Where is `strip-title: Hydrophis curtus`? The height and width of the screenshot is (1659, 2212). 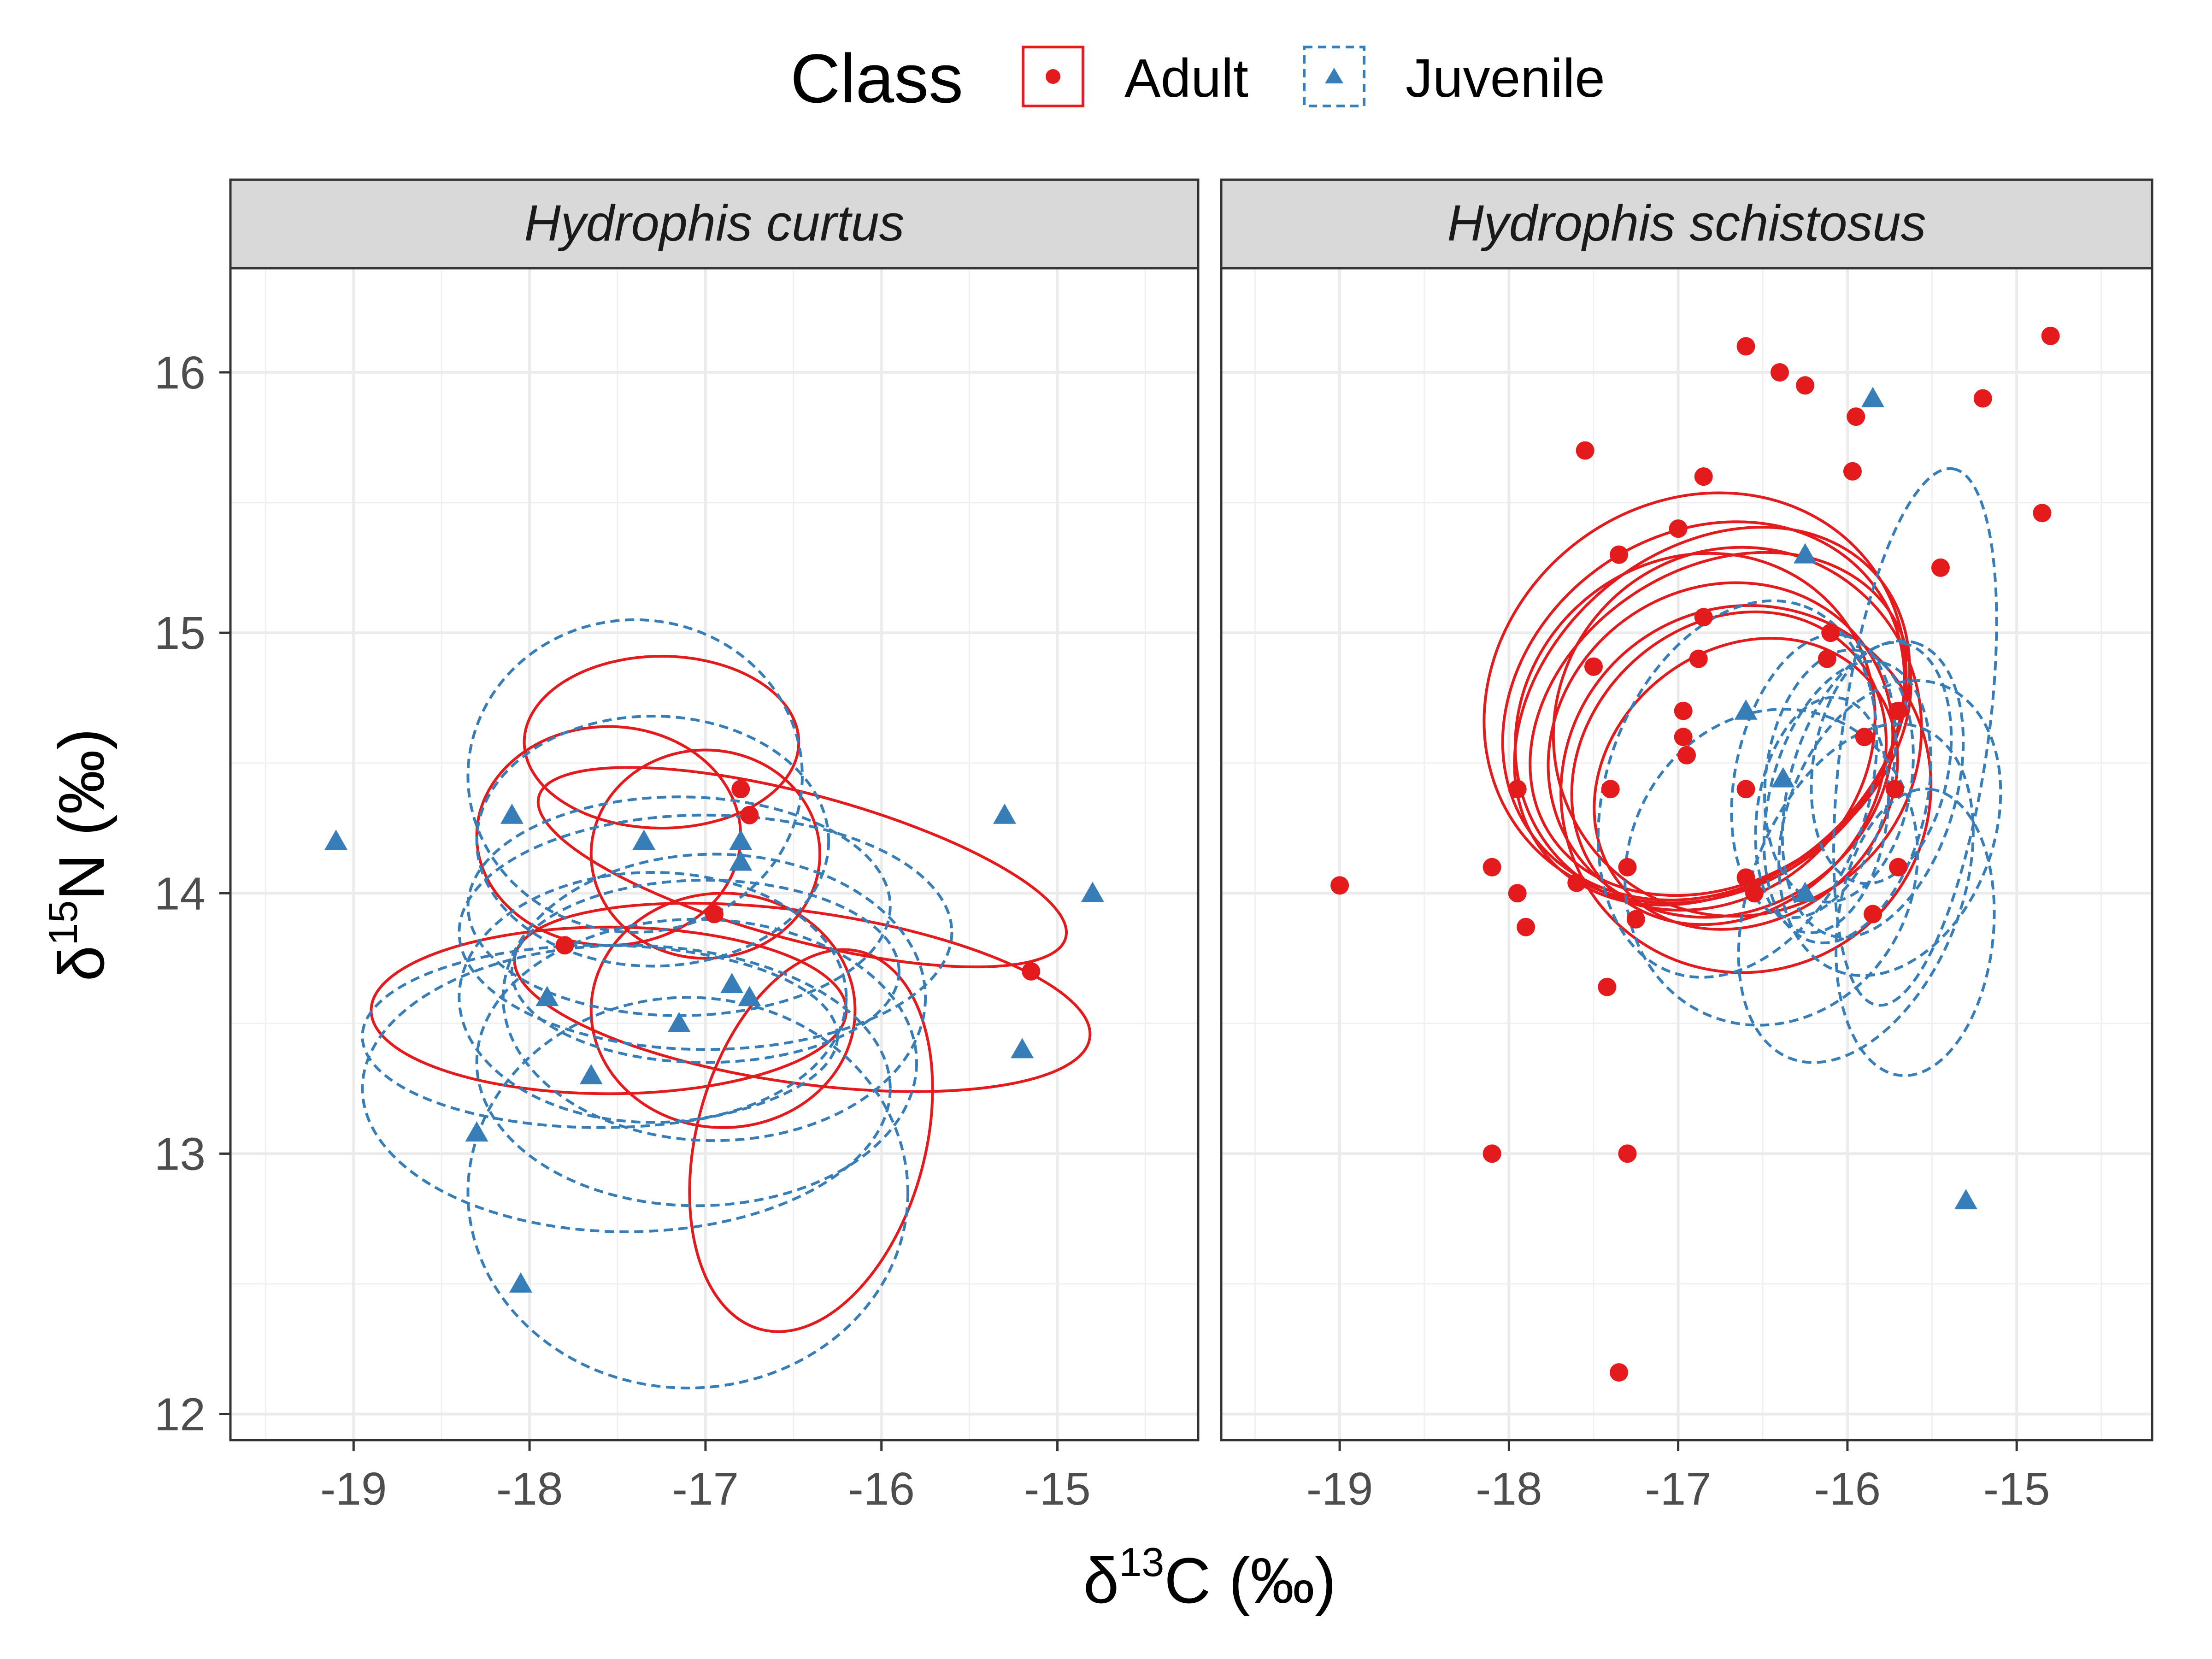
strip-title: Hydrophis curtus is located at coordinates (714, 223).